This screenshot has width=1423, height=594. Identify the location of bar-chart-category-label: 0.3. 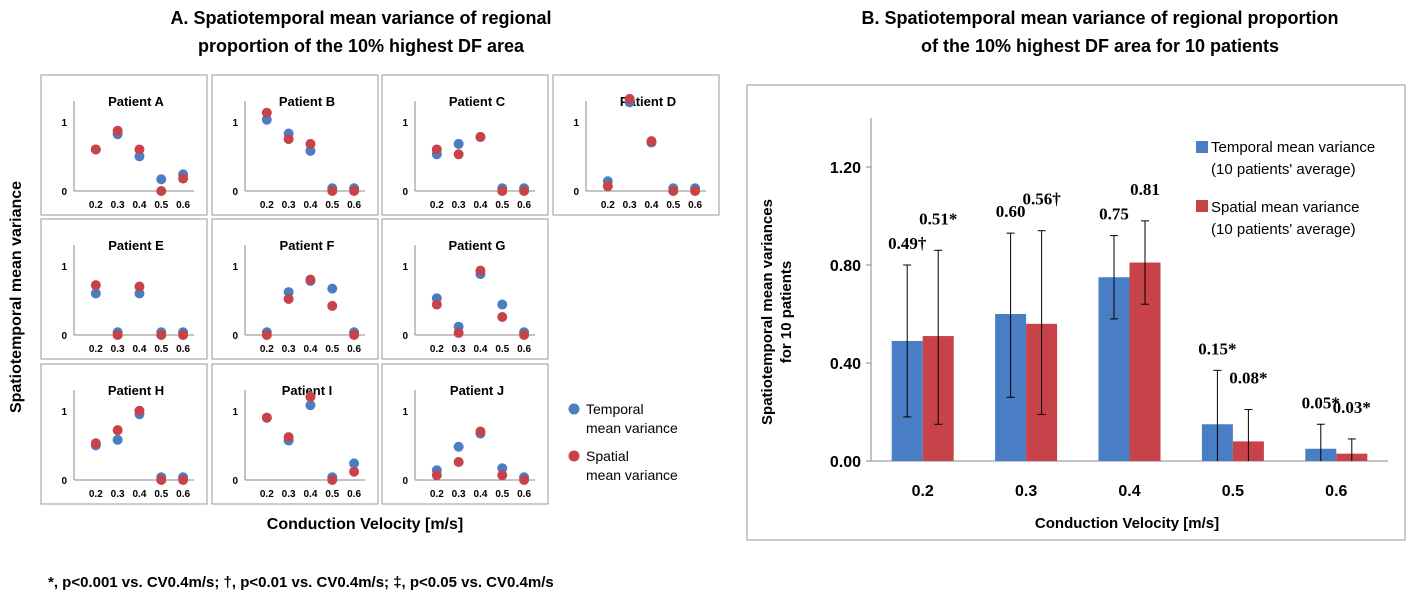
(1026, 491).